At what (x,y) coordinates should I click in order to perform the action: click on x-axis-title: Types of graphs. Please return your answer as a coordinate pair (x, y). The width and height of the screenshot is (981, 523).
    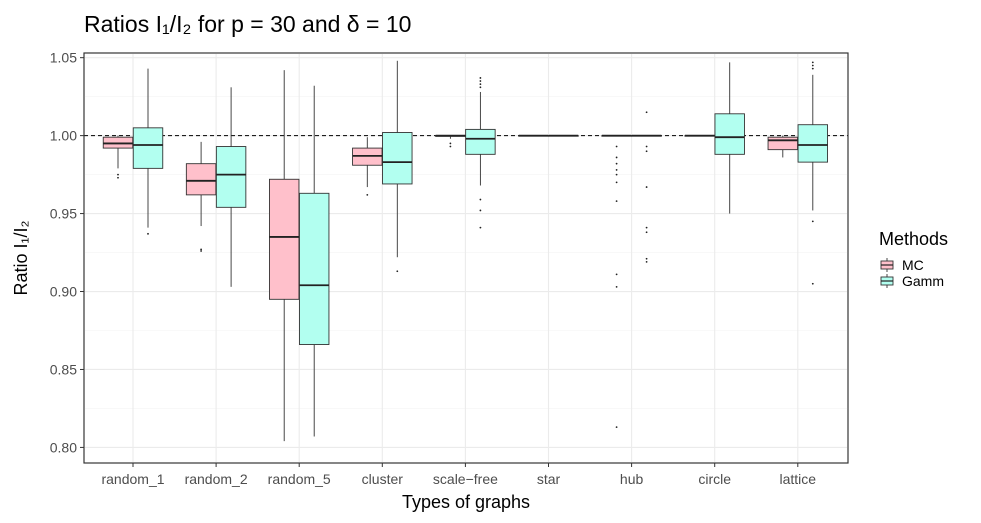
    Looking at the image, I should click on (466, 502).